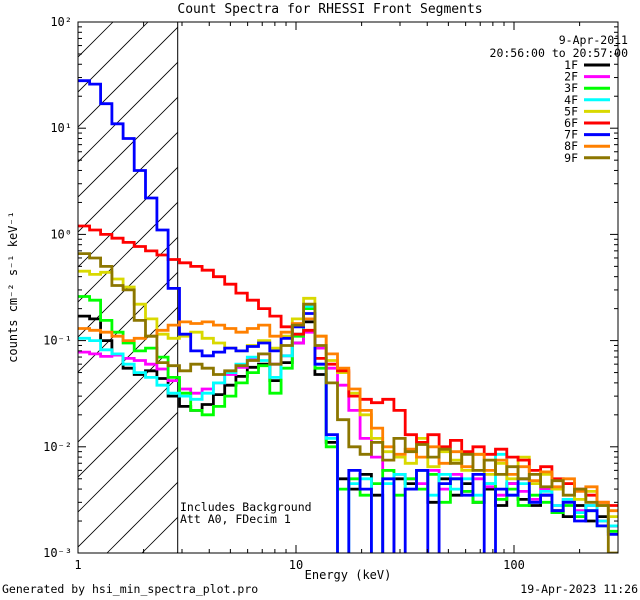 Image resolution: width=640 pixels, height=600 pixels. Describe the element at coordinates (571, 65) in the screenshot. I see `legend-label-1F: 1F` at that location.